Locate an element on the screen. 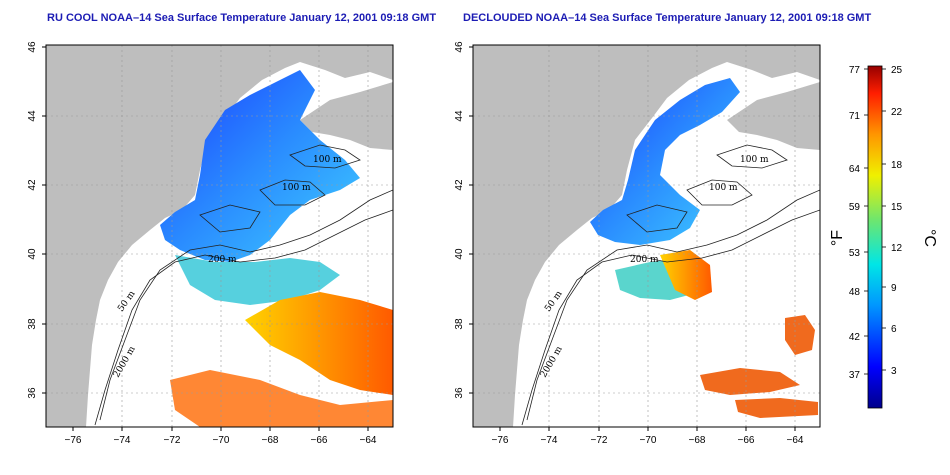 This screenshot has width=950, height=475. cloud-streaks is located at coordinates (265, 281).